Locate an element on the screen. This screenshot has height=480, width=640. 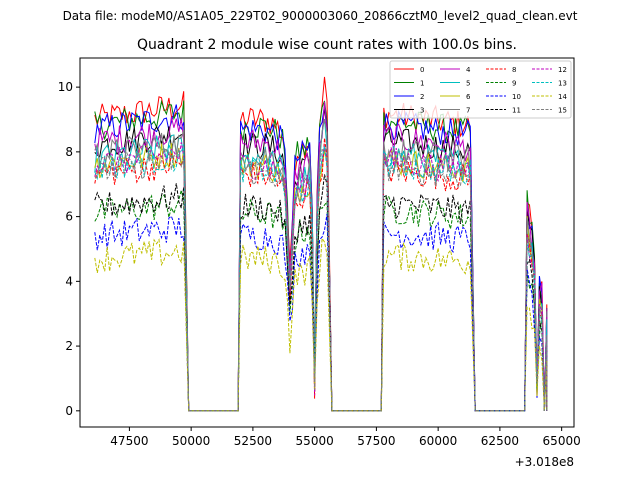
legend-label: 11 is located at coordinates (516, 111).